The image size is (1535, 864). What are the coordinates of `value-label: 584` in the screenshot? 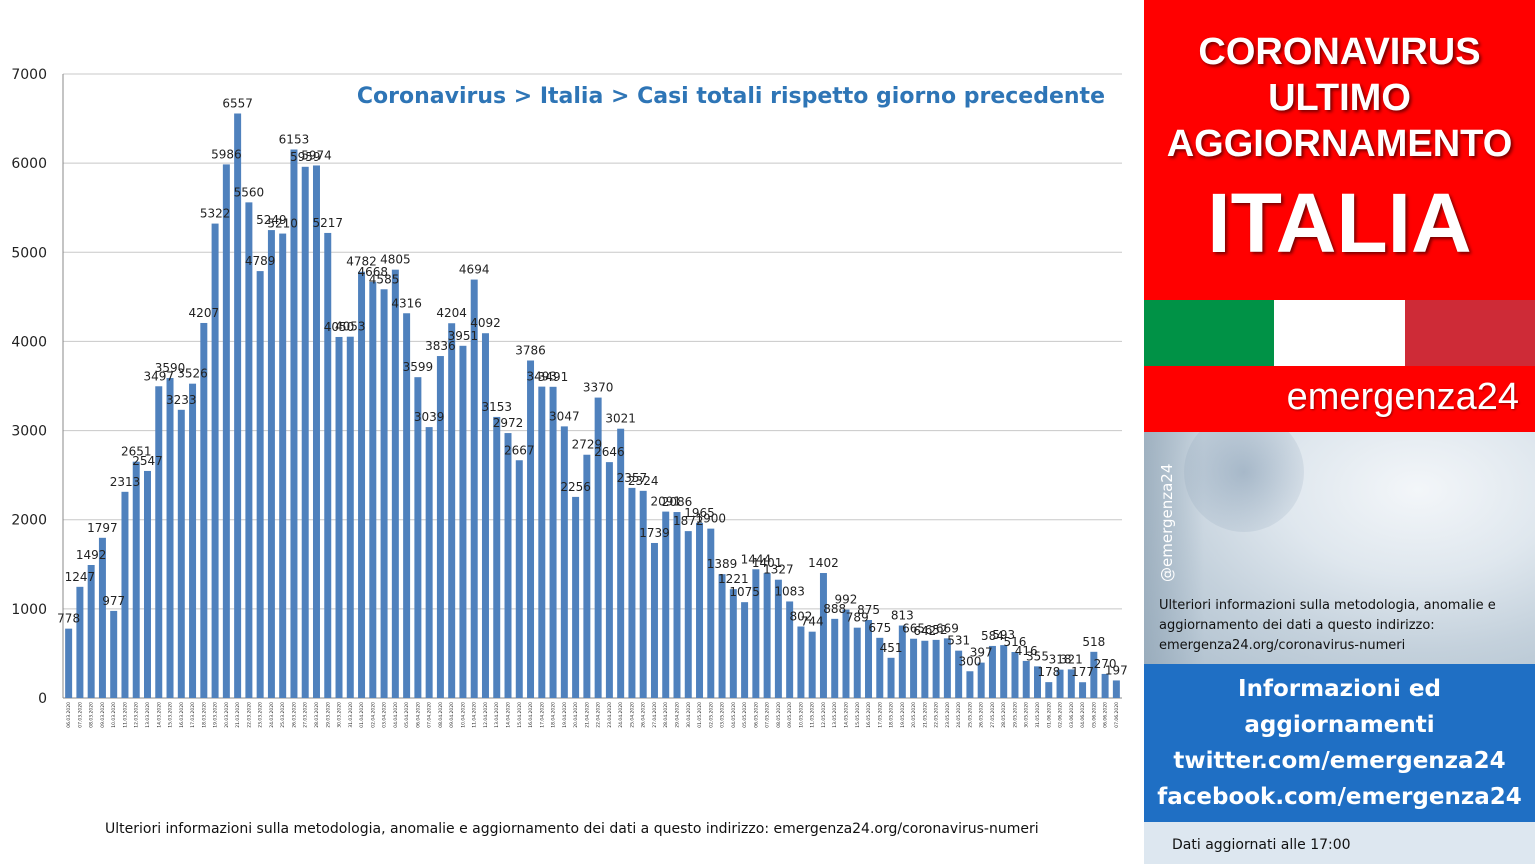 It's located at (992, 636).